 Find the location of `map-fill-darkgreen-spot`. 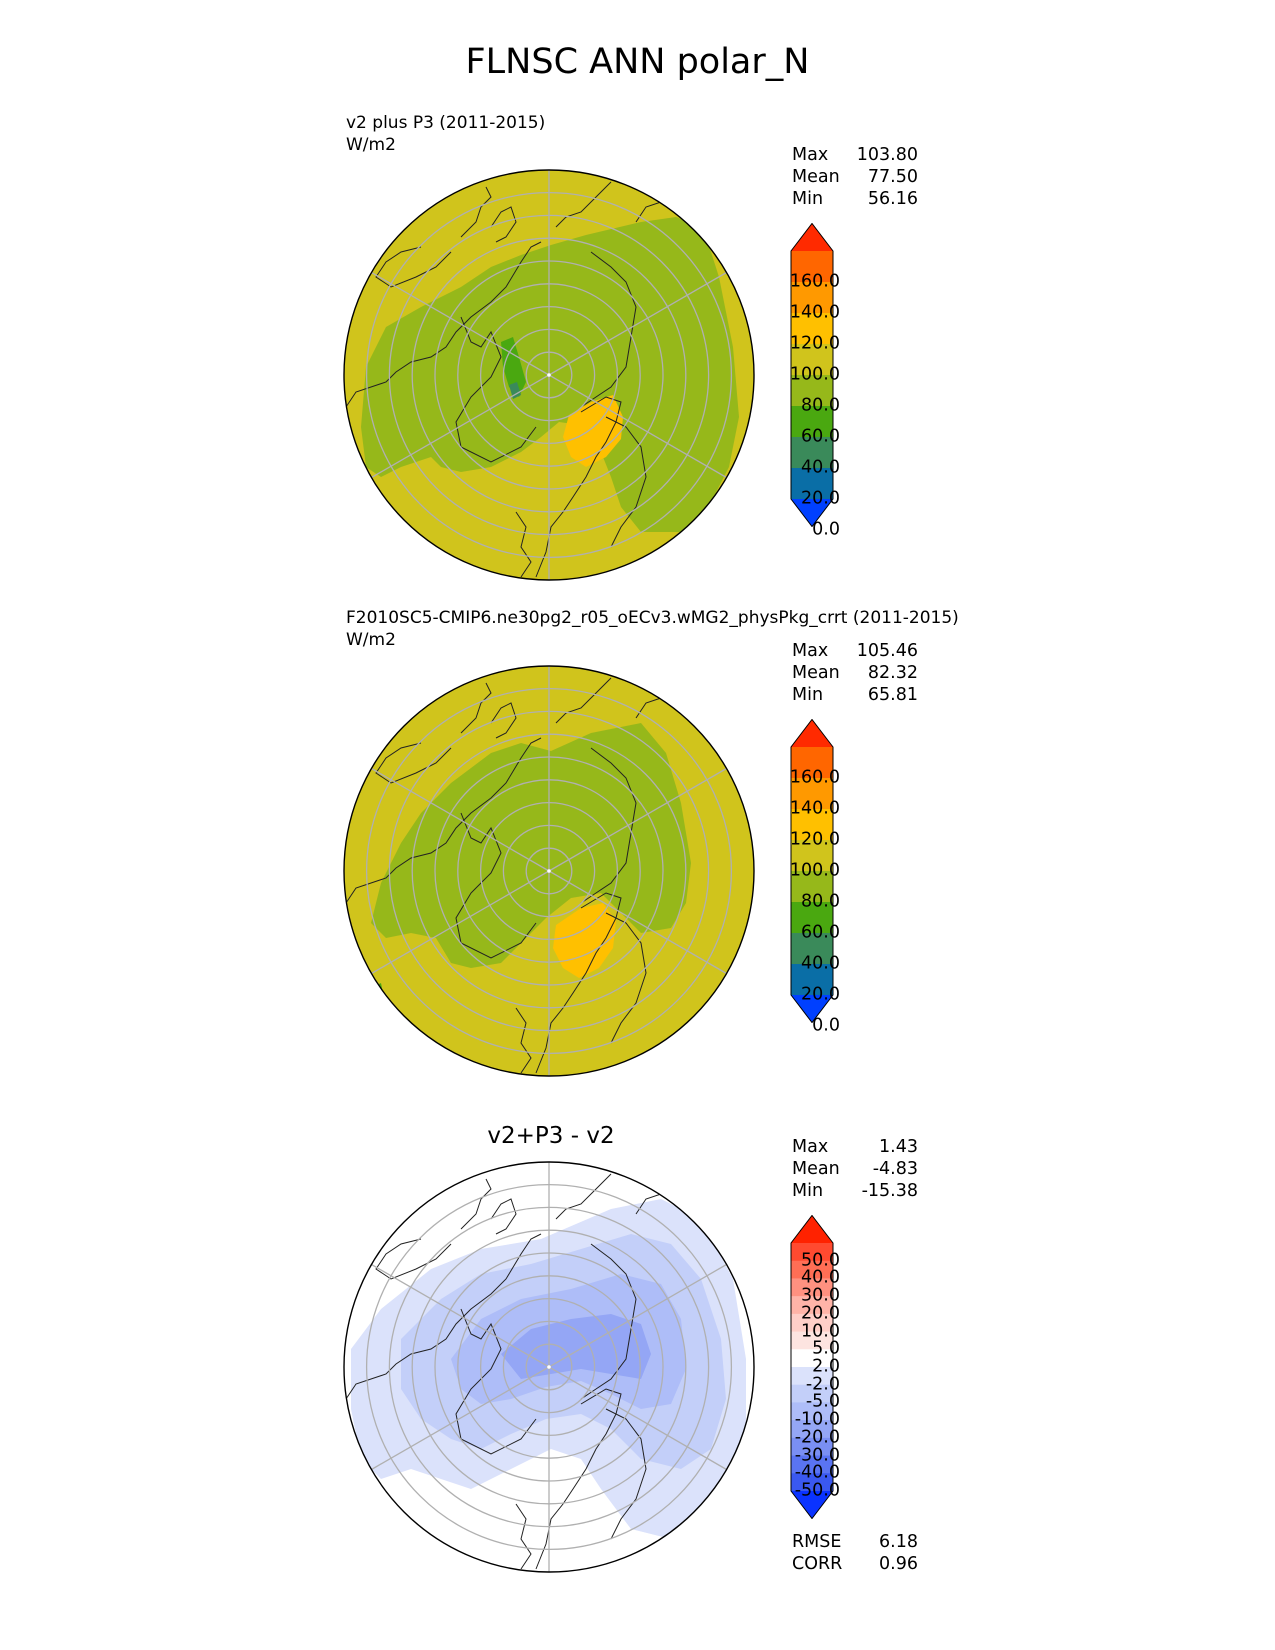

map-fill-darkgreen-spot is located at coordinates (515, 390).